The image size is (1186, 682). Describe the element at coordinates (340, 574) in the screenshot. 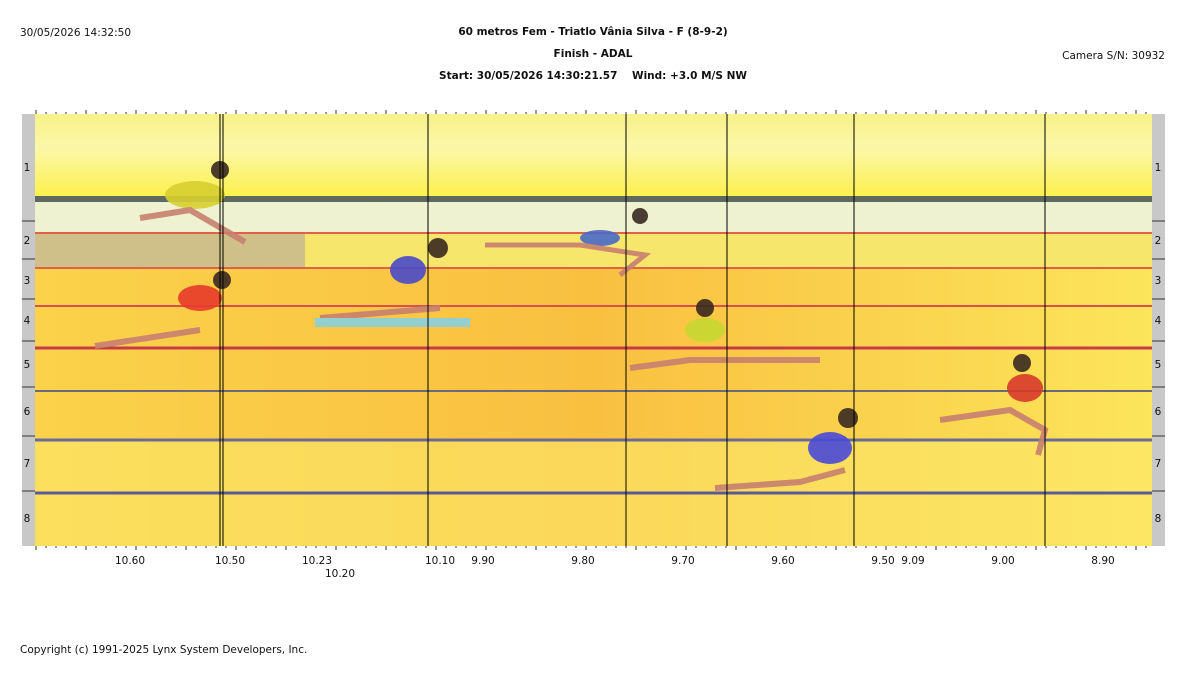

I see `time-label: 10.20` at that location.